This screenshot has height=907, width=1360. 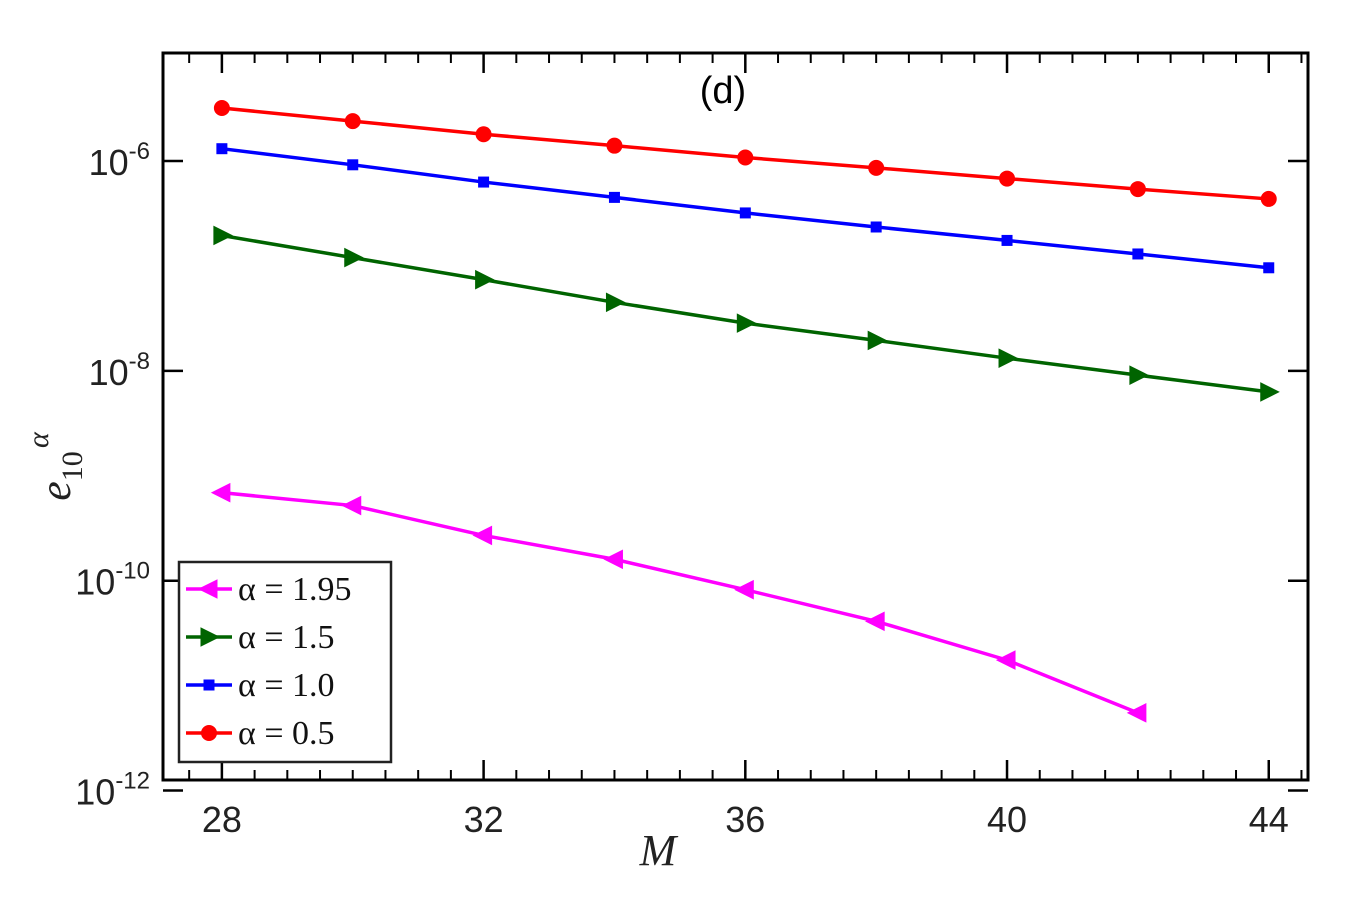 What do you see at coordinates (132, 571) in the screenshot?
I see `y-tick-label-exponent: -10` at bounding box center [132, 571].